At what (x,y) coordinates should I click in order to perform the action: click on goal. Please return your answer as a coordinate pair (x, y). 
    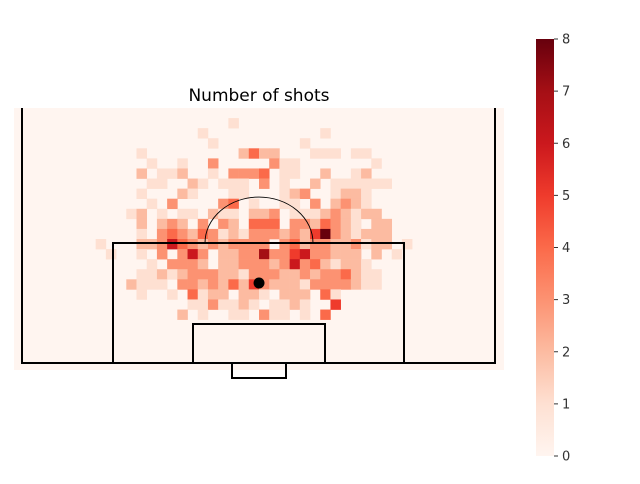
    Looking at the image, I should click on (259, 371).